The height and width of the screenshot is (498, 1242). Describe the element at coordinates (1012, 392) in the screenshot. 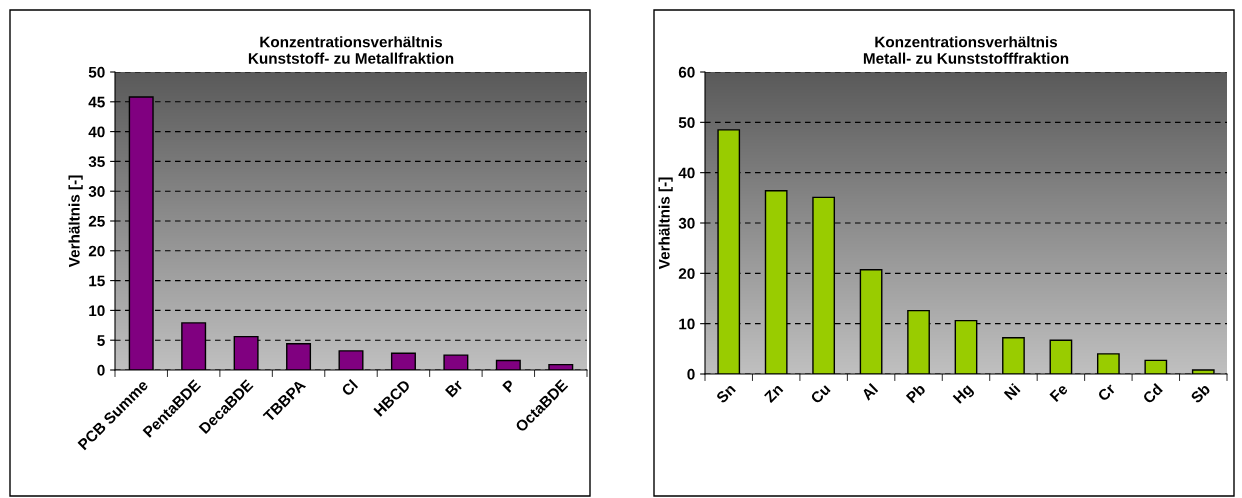

I see `x-tick-label: Ni` at that location.